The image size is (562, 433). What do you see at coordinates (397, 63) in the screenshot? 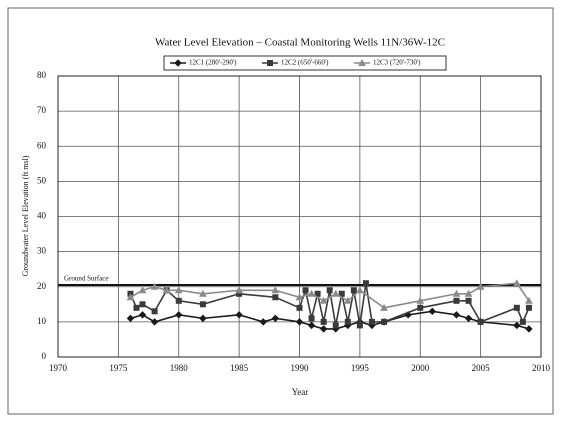
I see `legend-label: 12C3 (720'-730')` at bounding box center [397, 63].